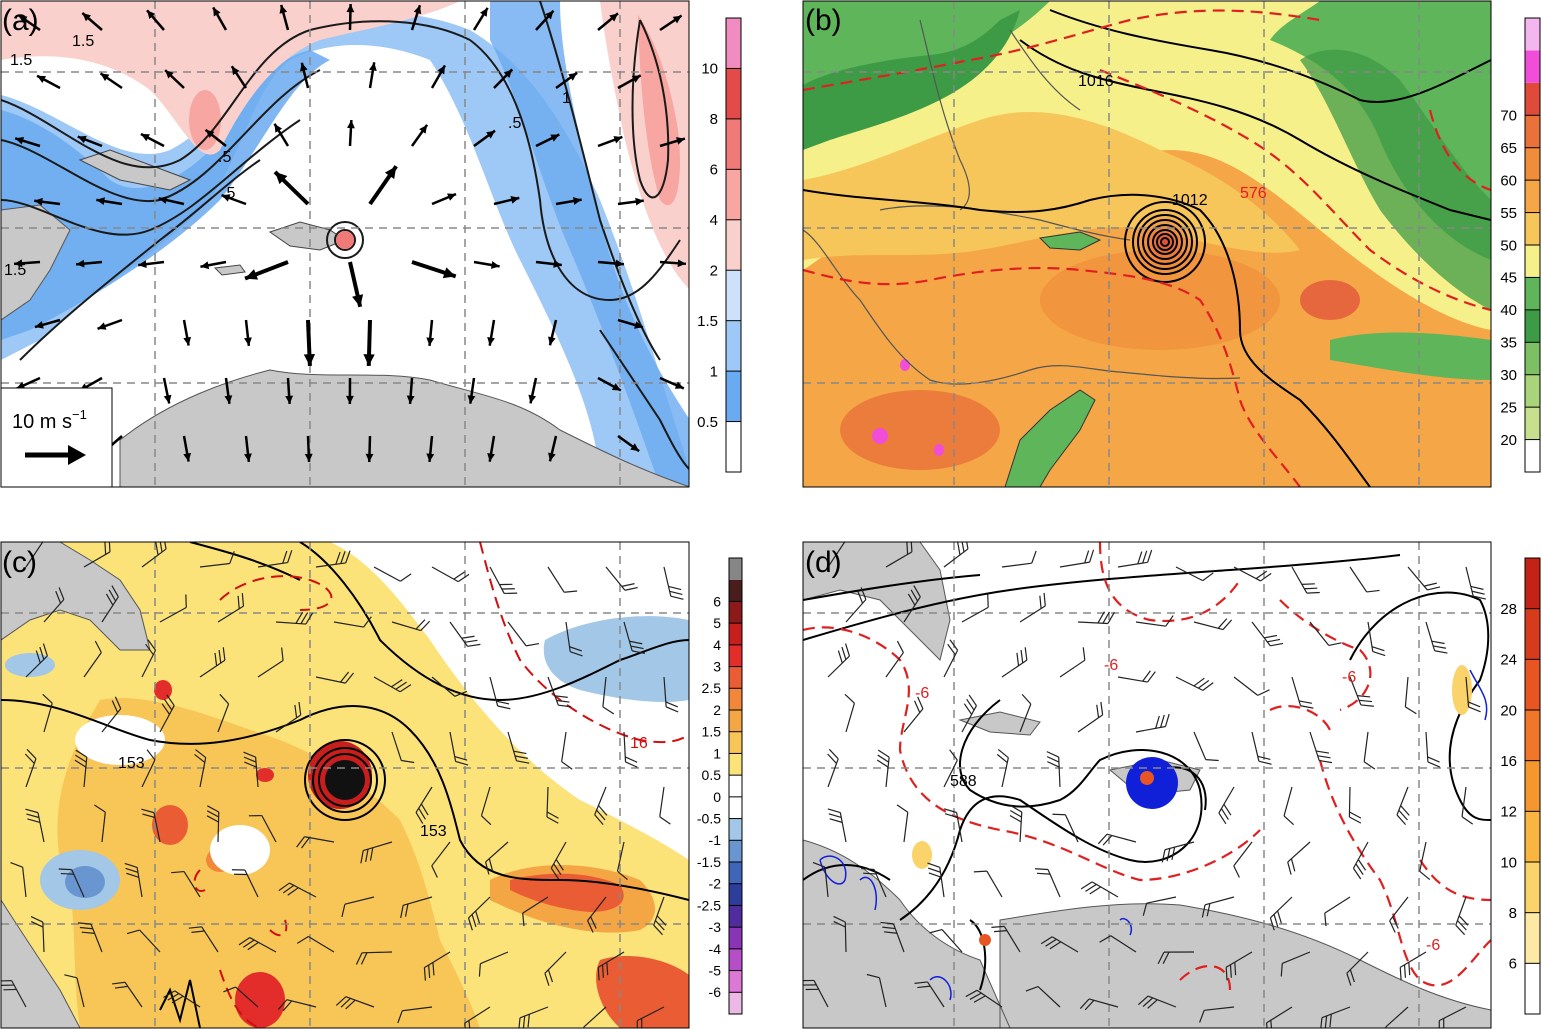 This screenshot has height=1029, width=1542. I want to click on panel-a-contour-label: .5, so click(224, 157).